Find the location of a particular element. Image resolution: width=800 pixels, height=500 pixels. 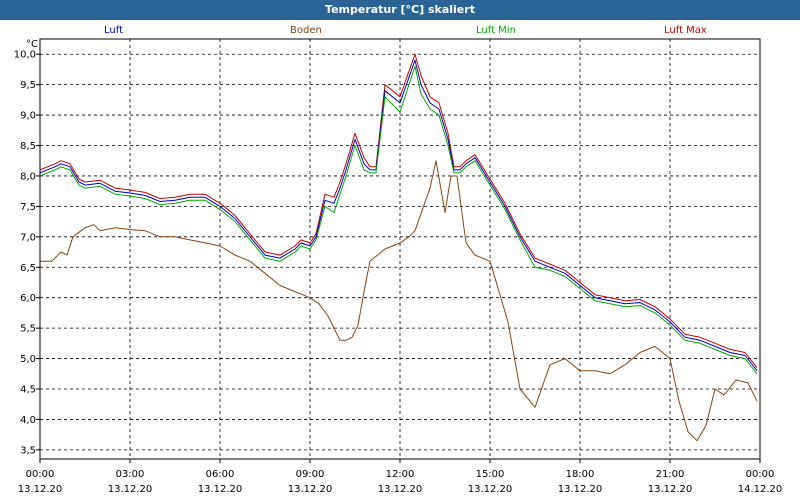

y-tick-label: 4,5 is located at coordinates (28, 390).